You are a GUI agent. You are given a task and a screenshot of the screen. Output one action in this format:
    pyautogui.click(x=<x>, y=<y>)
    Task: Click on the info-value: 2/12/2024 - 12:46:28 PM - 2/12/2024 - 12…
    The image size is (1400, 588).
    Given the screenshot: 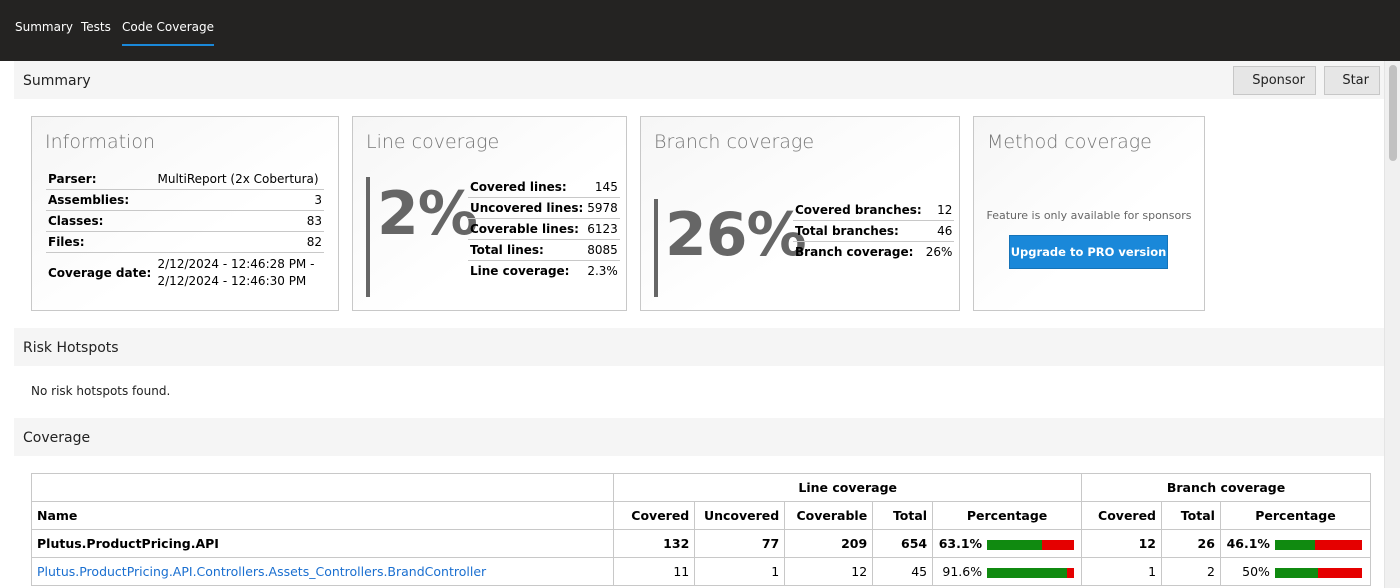 What is the action you would take?
    pyautogui.click(x=240, y=273)
    